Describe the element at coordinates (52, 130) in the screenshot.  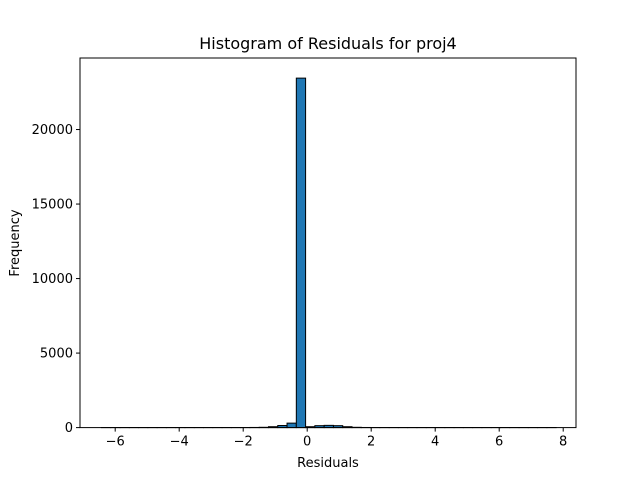
I see `y-tick-label-4: 20000` at that location.